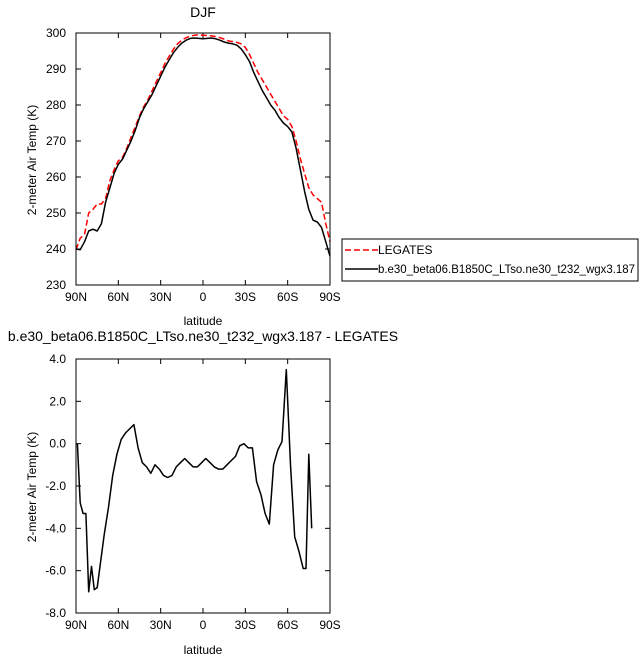 The width and height of the screenshot is (644, 664). Describe the element at coordinates (203, 297) in the screenshot. I see `top-x-tick-label: 0` at that location.